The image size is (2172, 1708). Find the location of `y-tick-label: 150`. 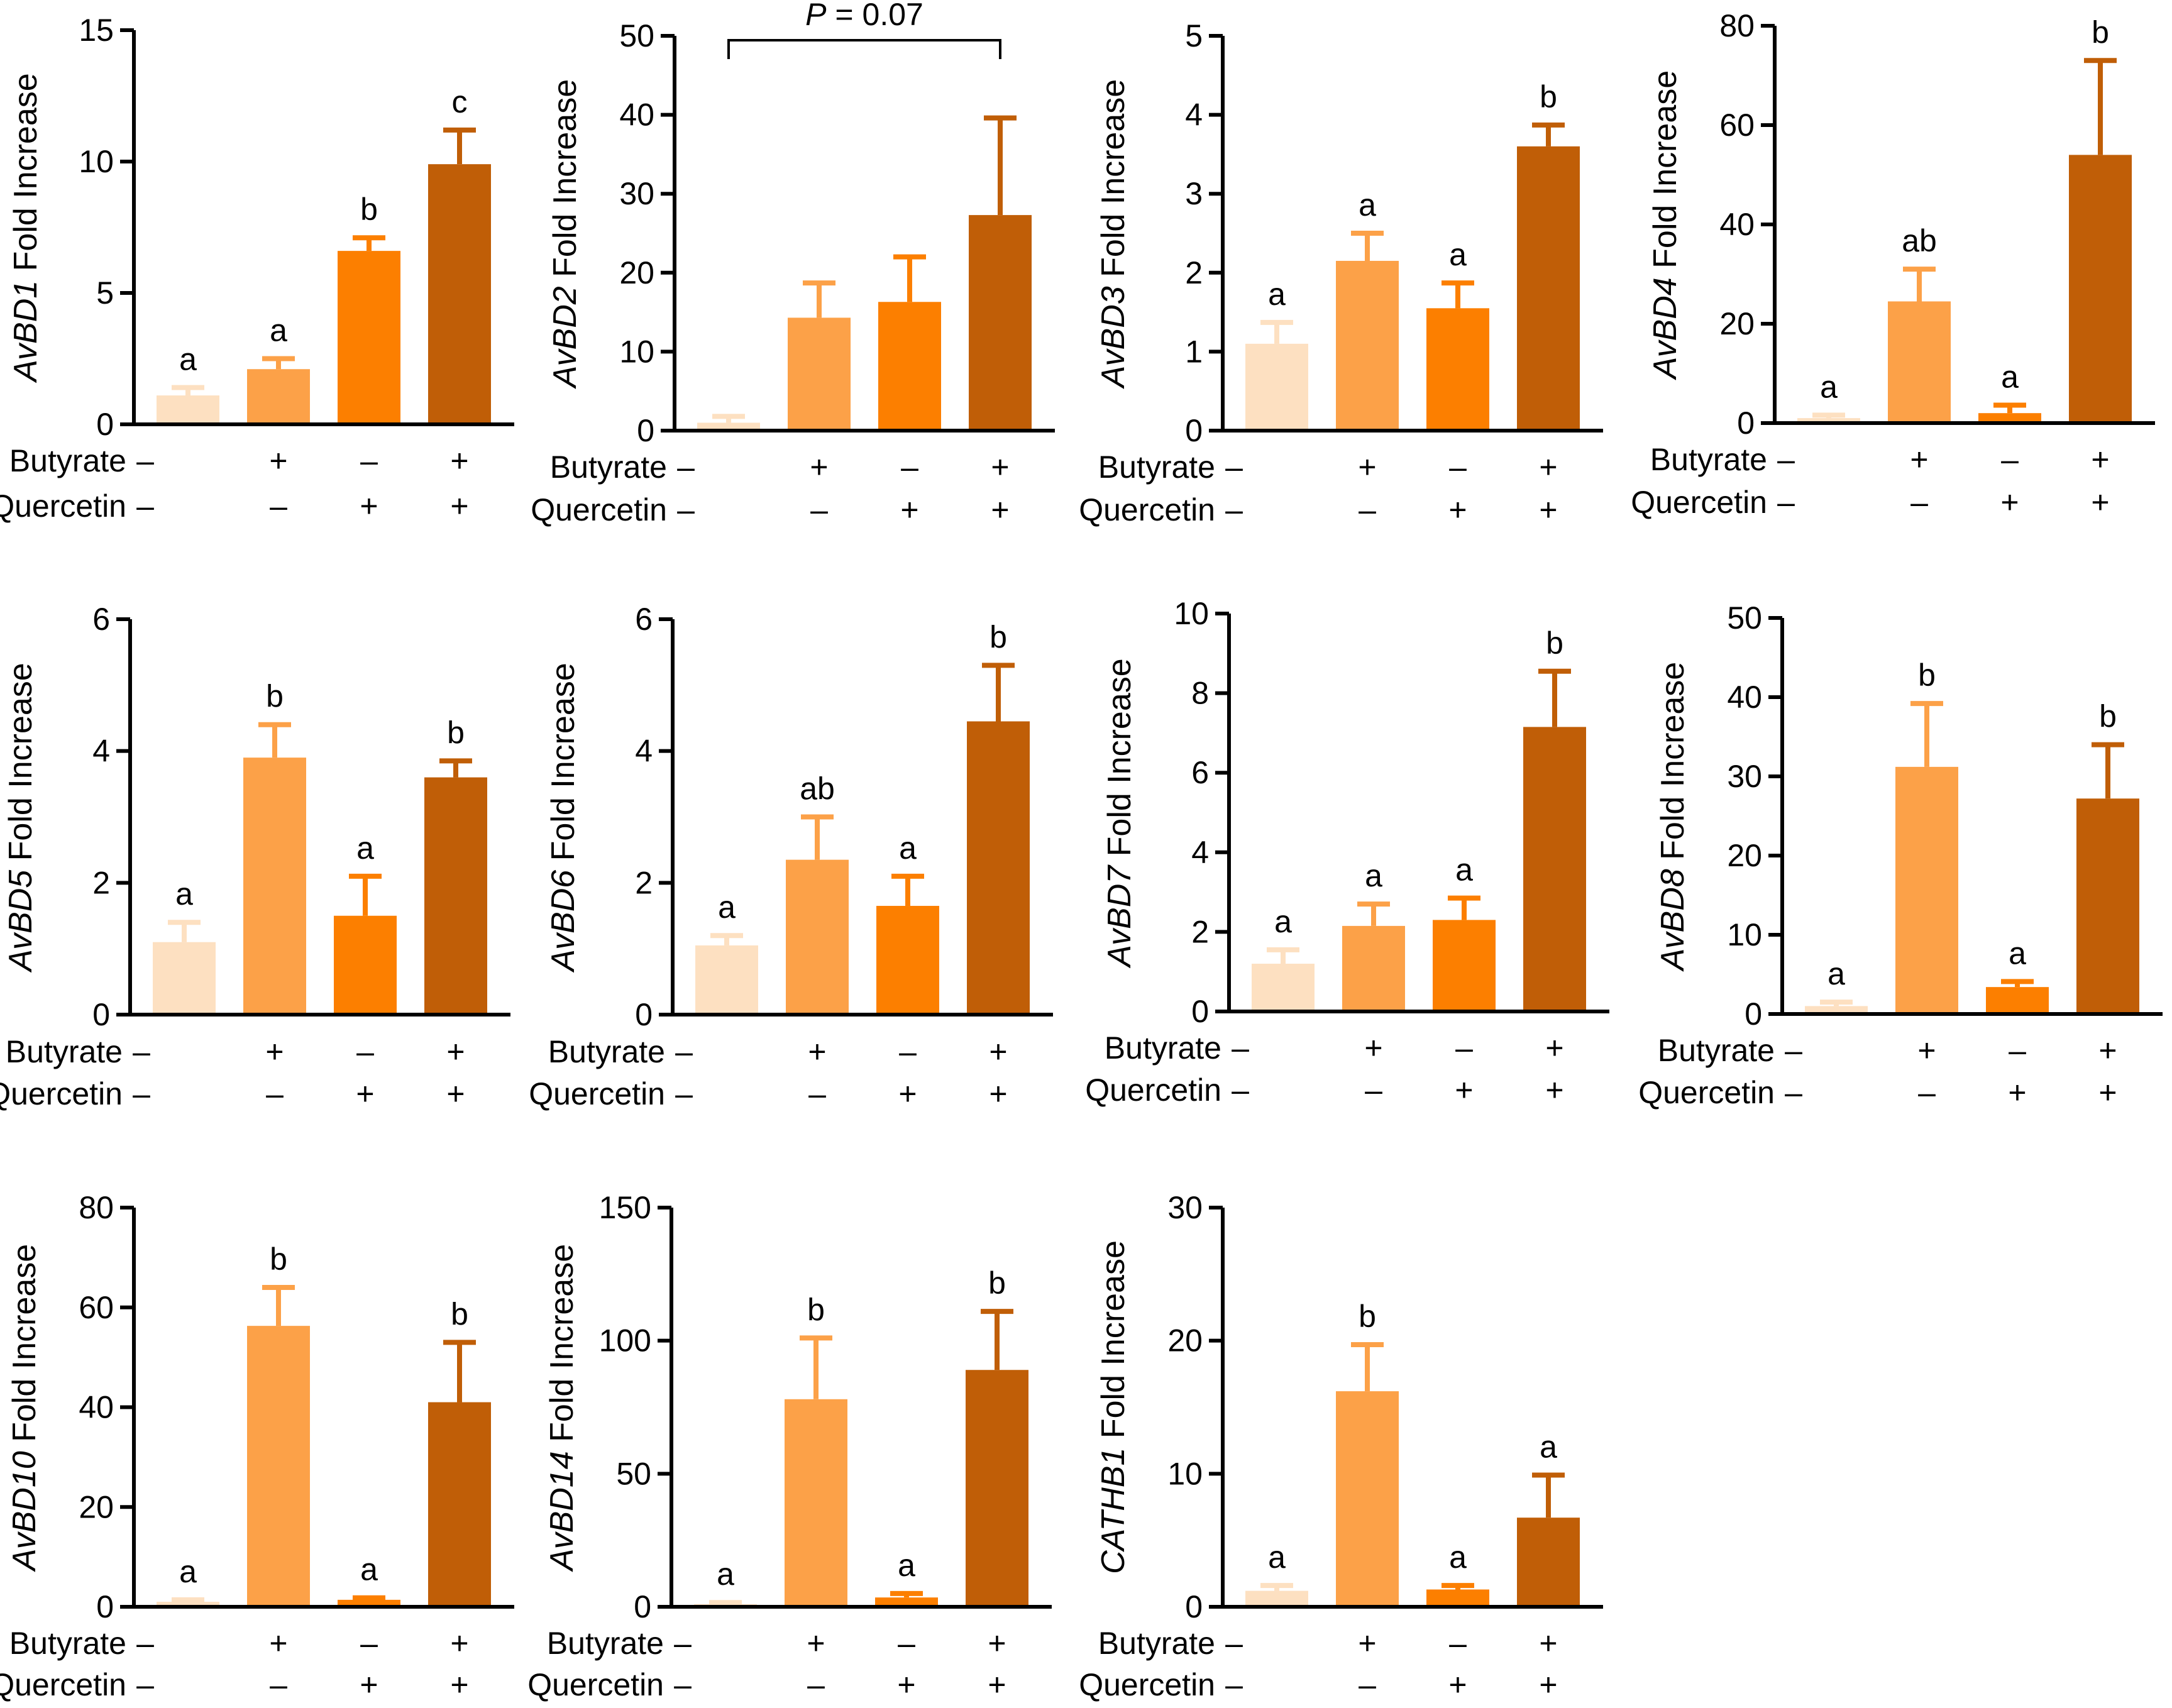

y-tick-label: 150 is located at coordinates (625, 1207).